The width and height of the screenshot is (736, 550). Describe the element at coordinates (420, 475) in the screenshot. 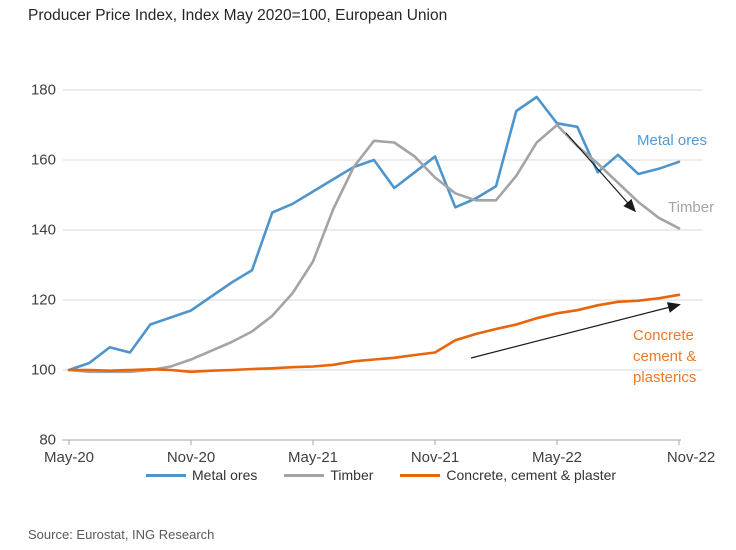

I see `legend-swatch-concrete` at that location.